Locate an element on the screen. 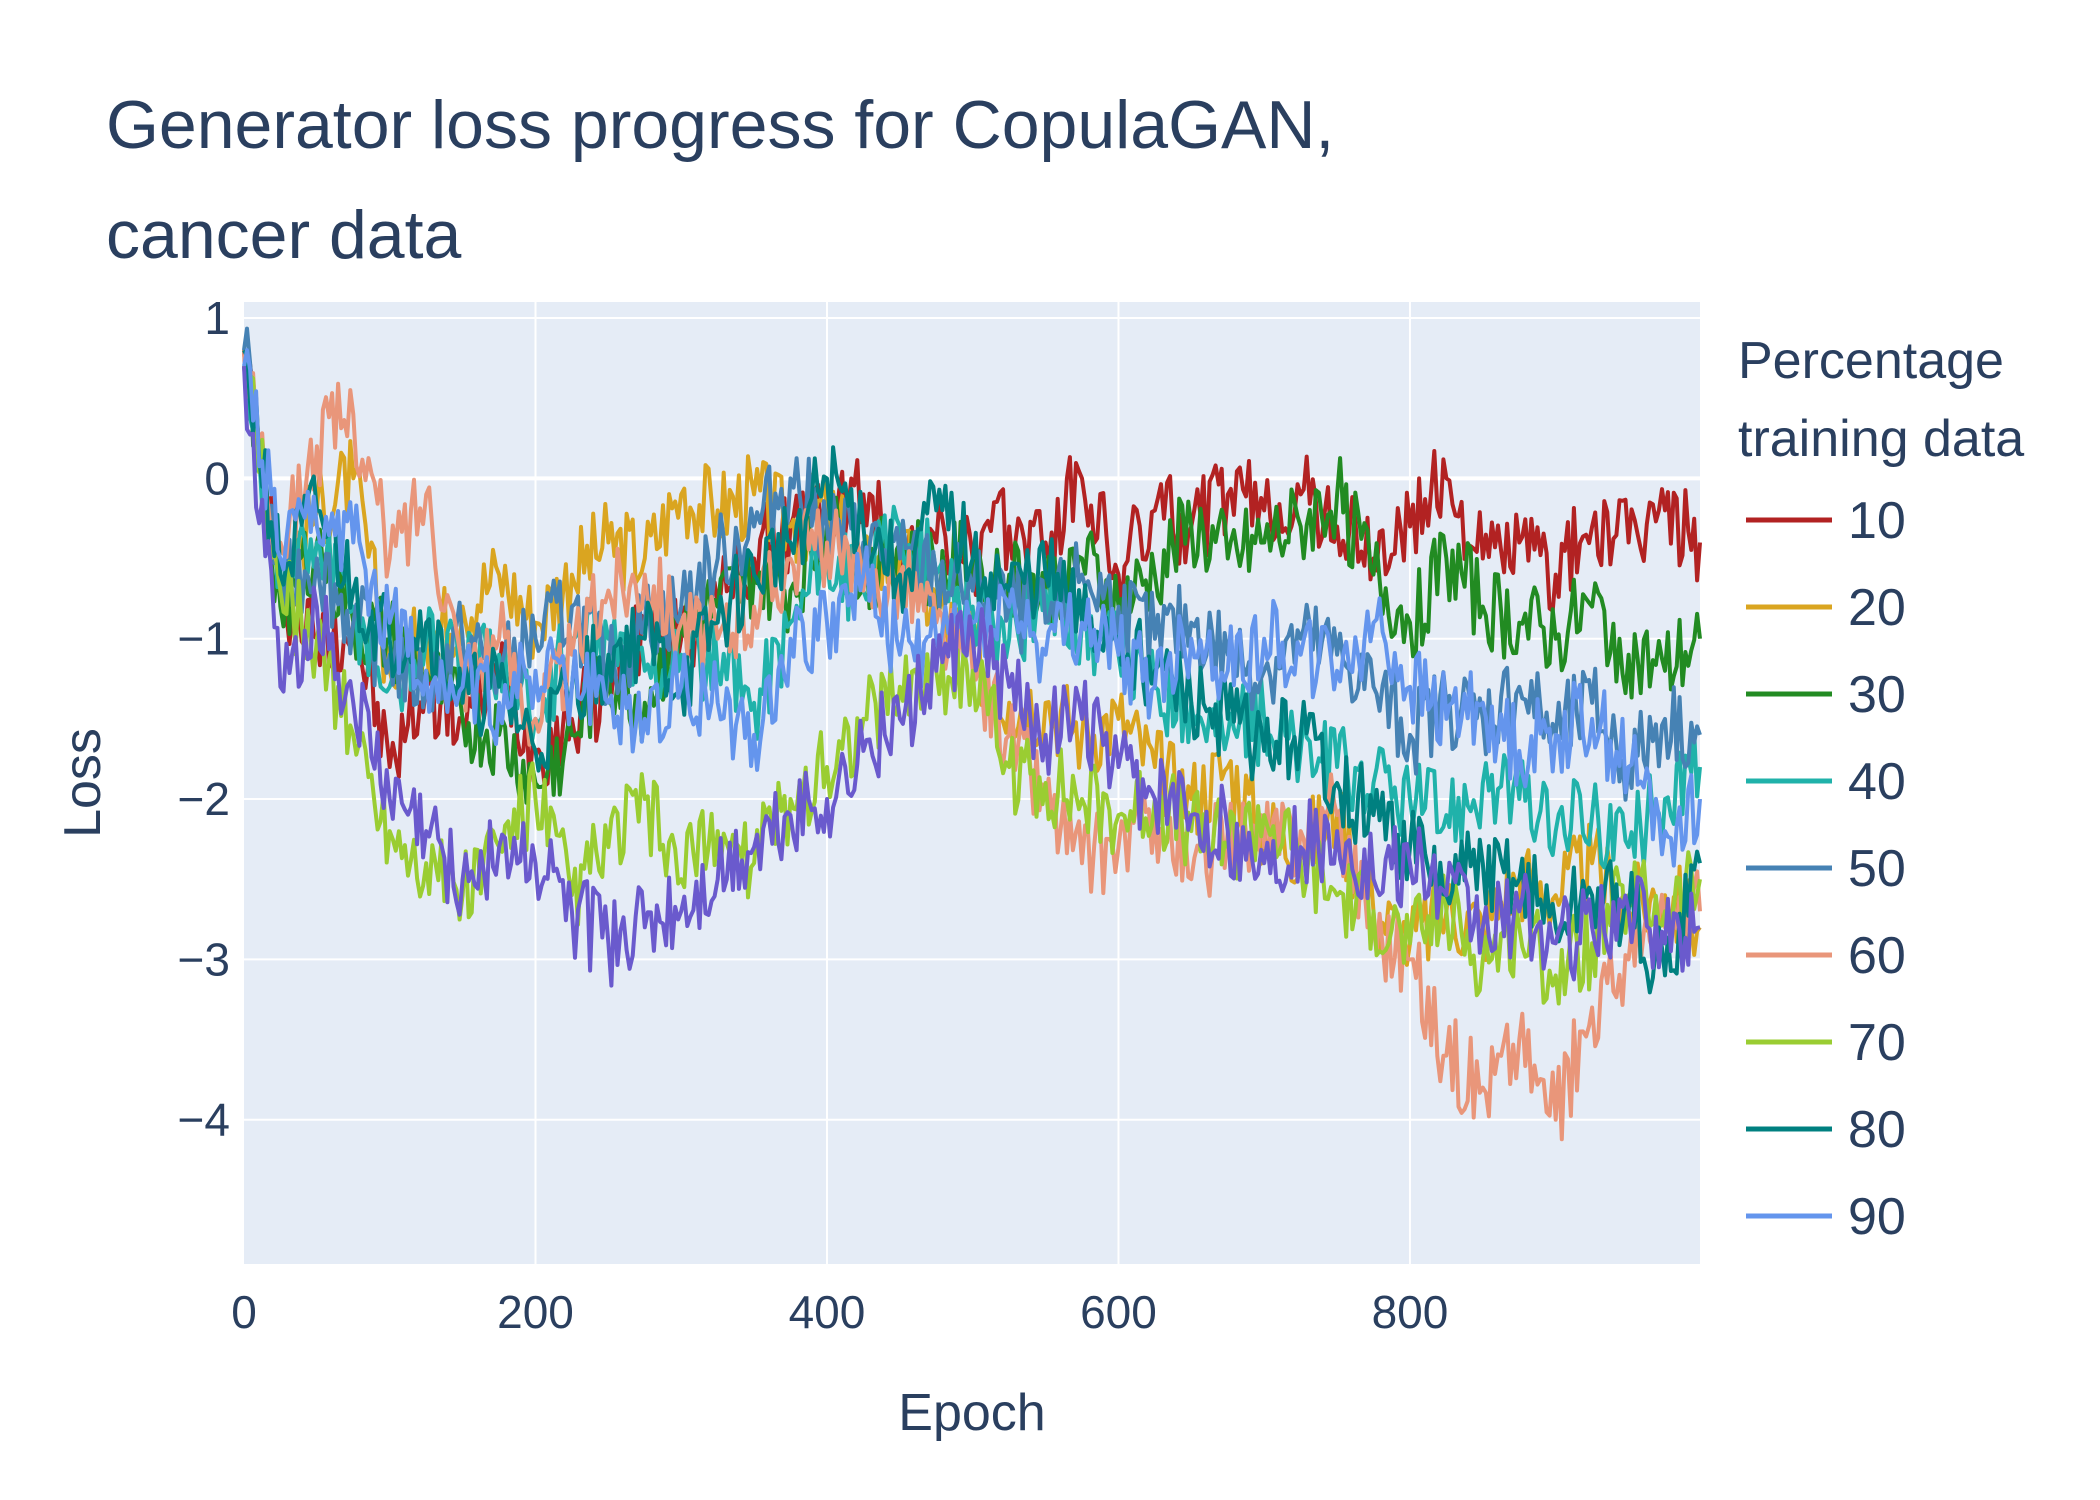 This screenshot has width=2100, height=1500. x-tick-label-400: 400 is located at coordinates (827, 1312).